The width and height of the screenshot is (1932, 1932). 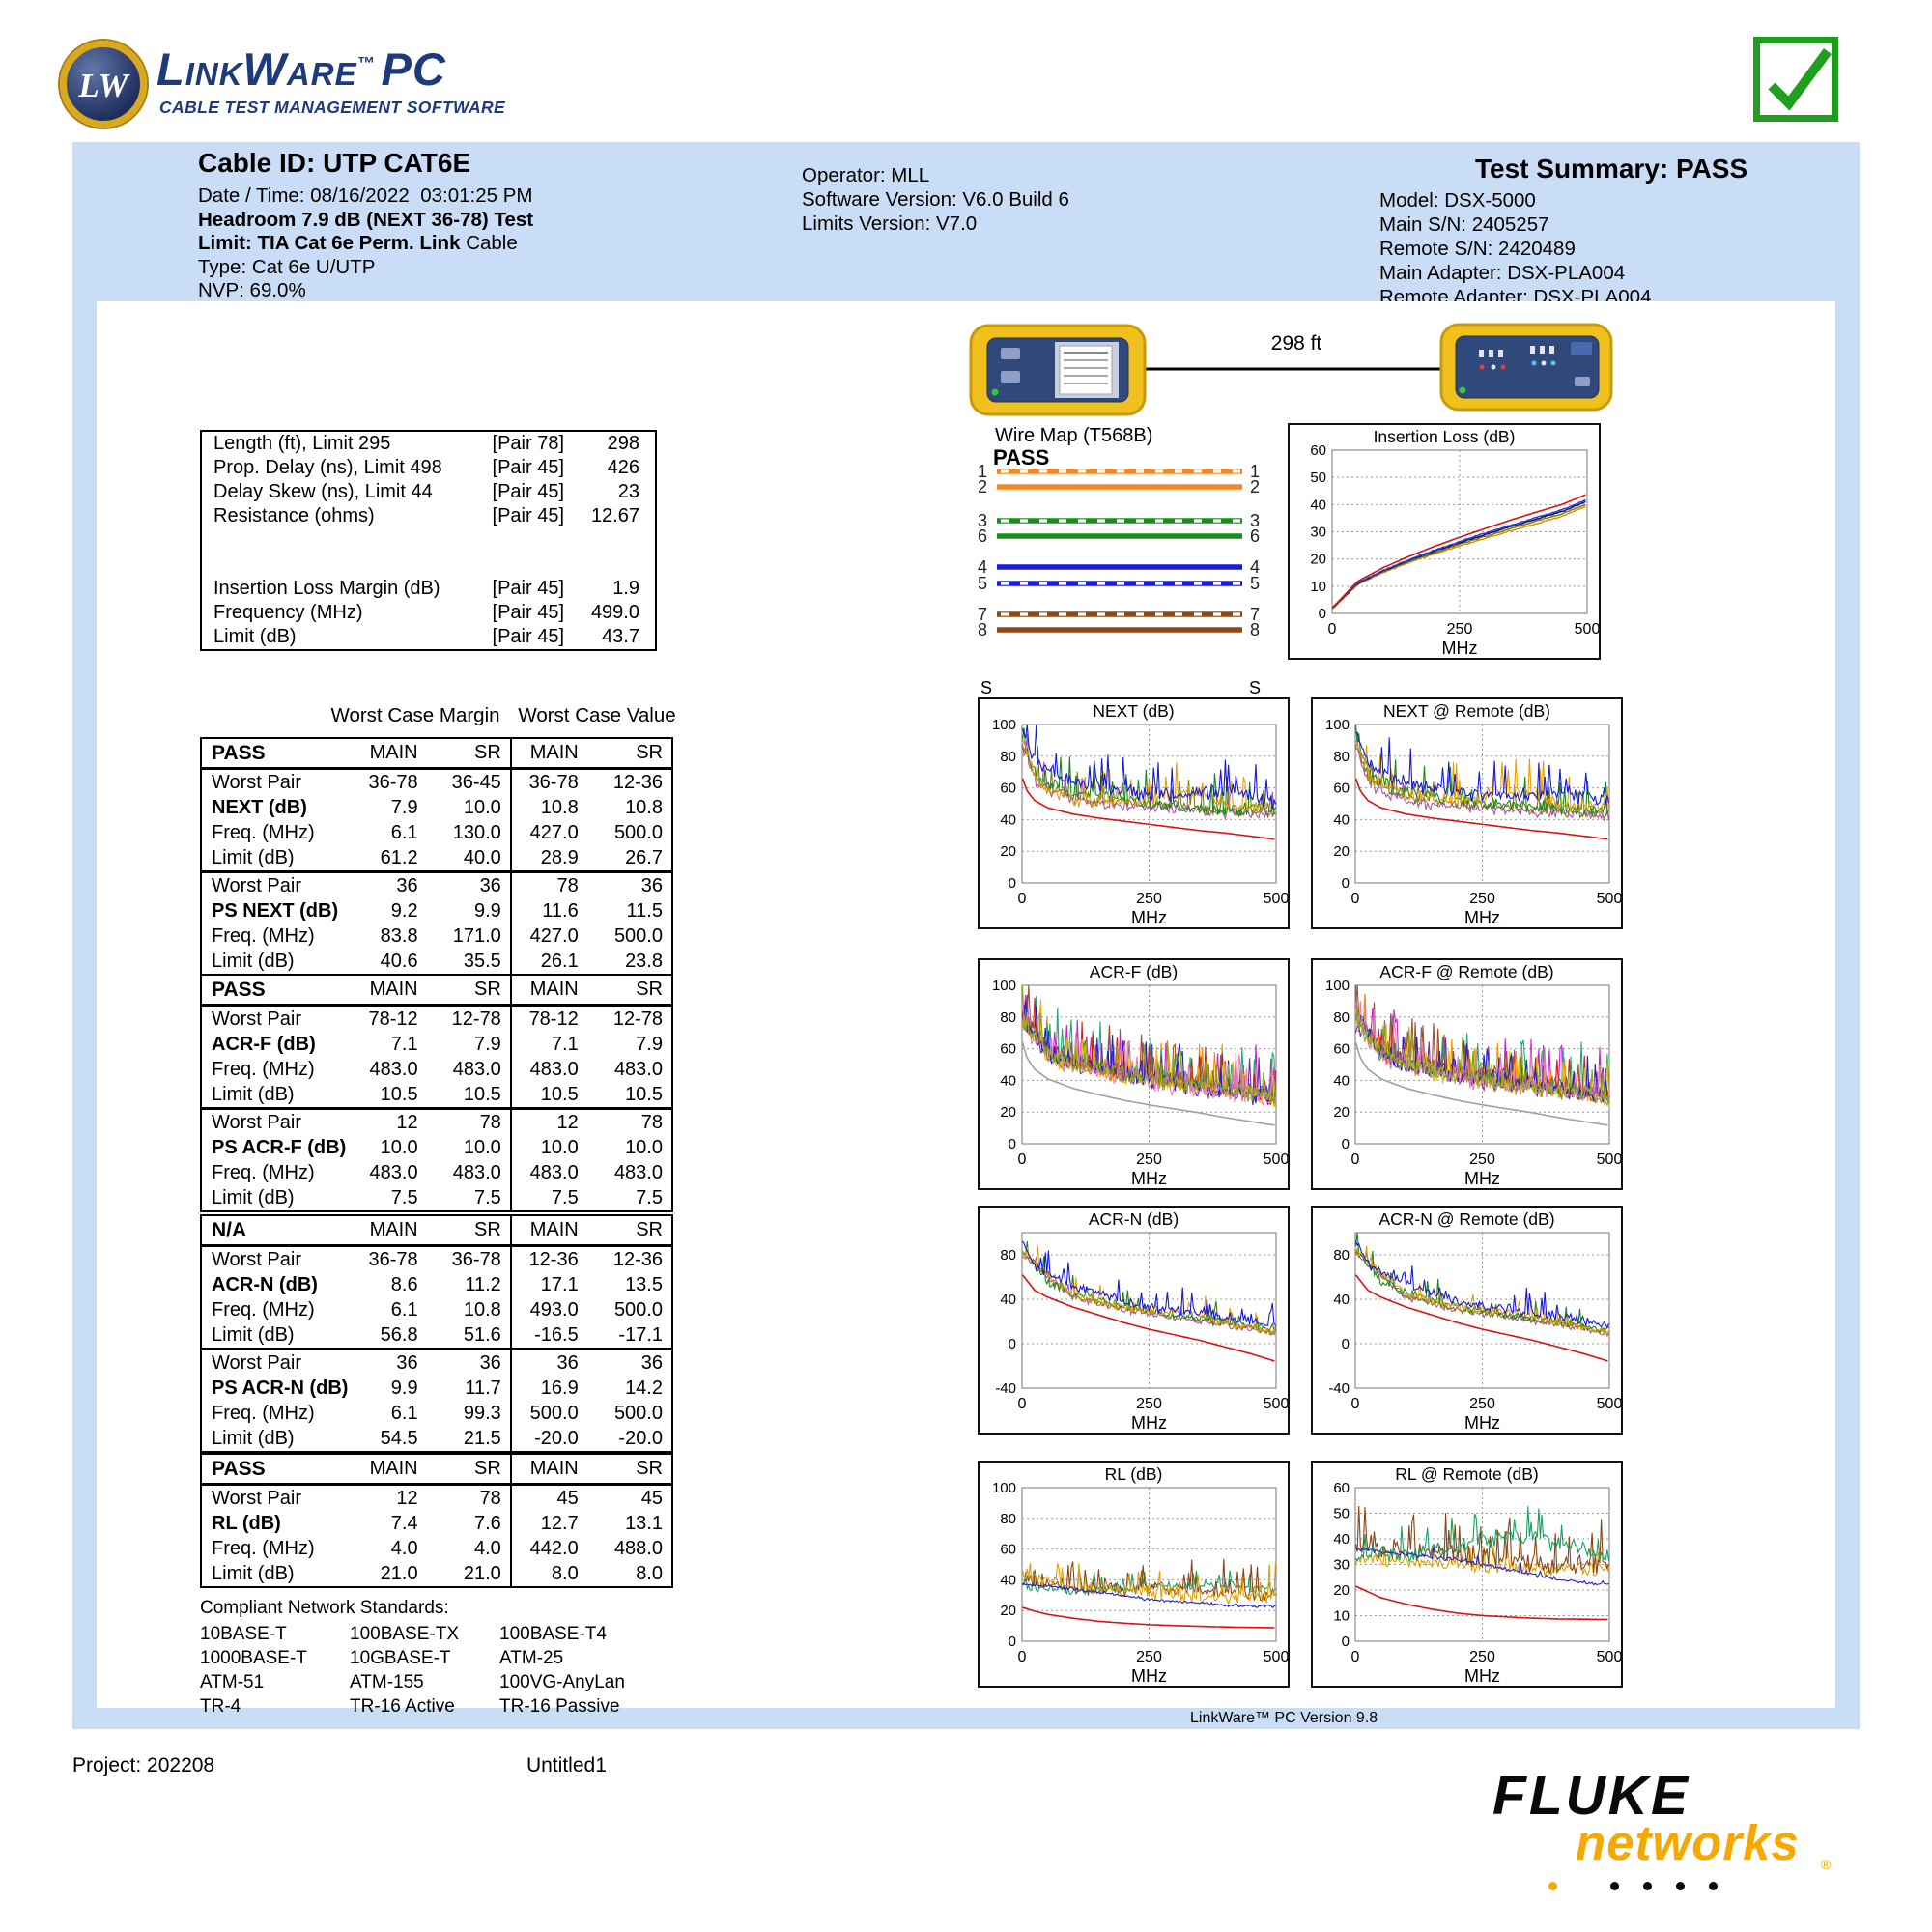 I want to click on row-label: Limit (dB), so click(x=253, y=1573).